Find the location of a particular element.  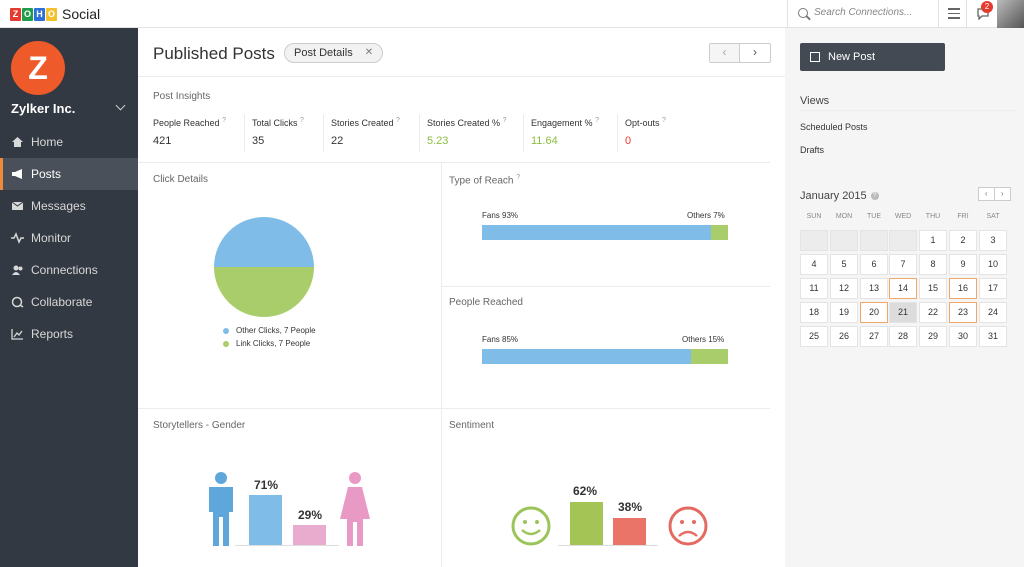

calendar-day: 28 is located at coordinates (903, 336).